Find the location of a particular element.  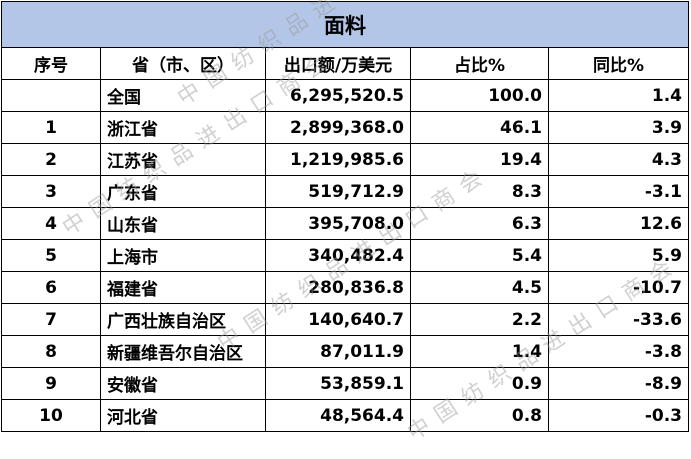

region-cell: 上海市 is located at coordinates (183, 255).